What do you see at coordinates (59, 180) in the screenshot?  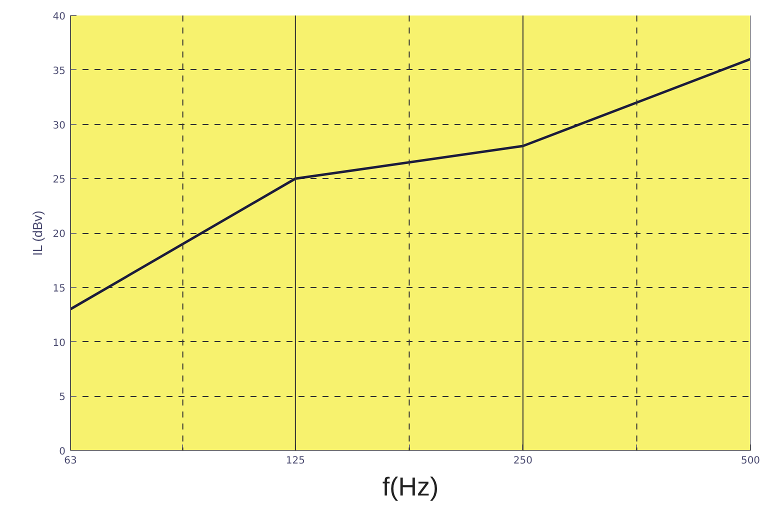 I see `y-tick-label: 25` at bounding box center [59, 180].